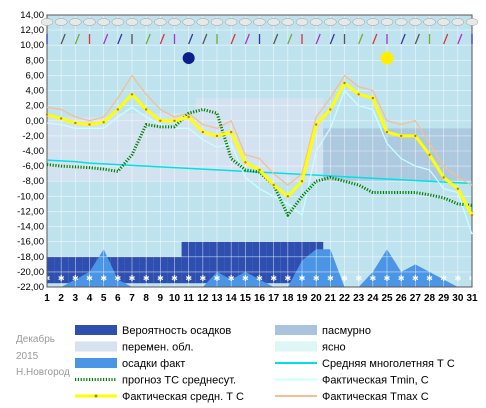 The height and width of the screenshot is (408, 486). What do you see at coordinates (43, 372) in the screenshot?
I see `city-label: Н.Новгород` at bounding box center [43, 372].